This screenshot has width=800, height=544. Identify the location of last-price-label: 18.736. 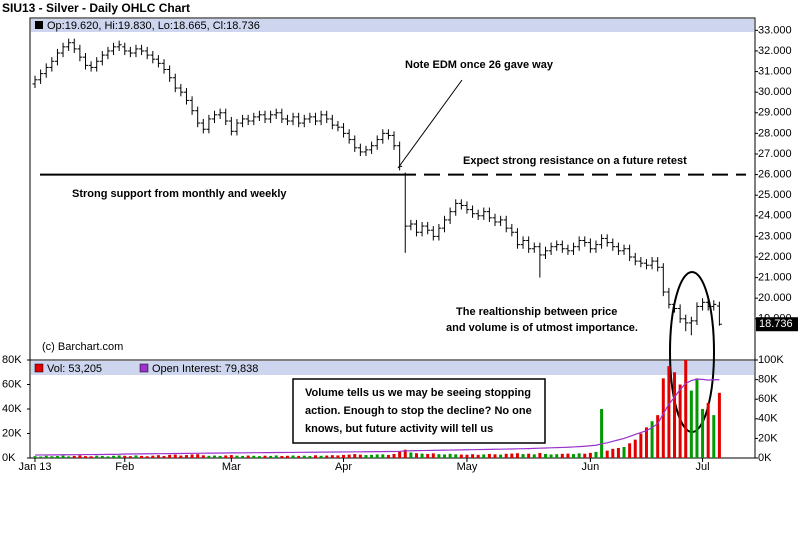
(776, 324).